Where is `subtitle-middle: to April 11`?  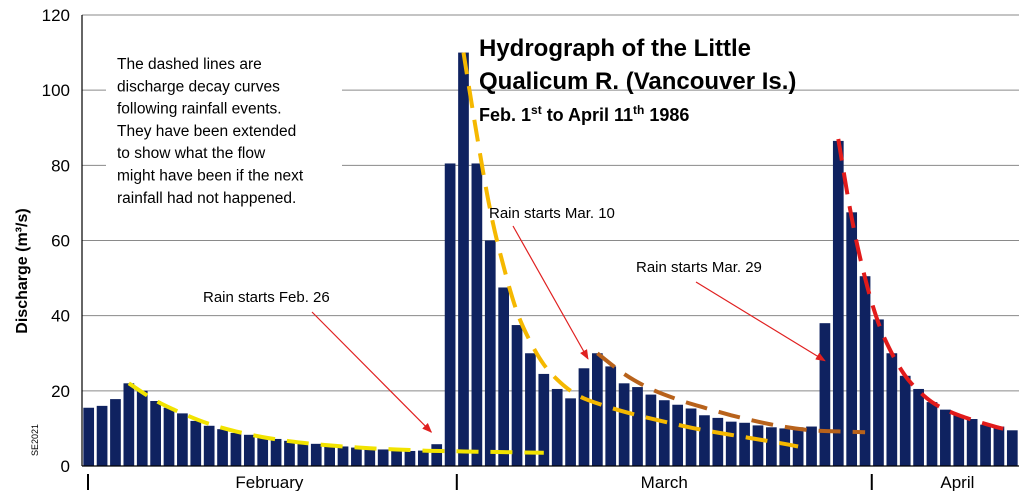
subtitle-middle: to April 11 is located at coordinates (587, 115).